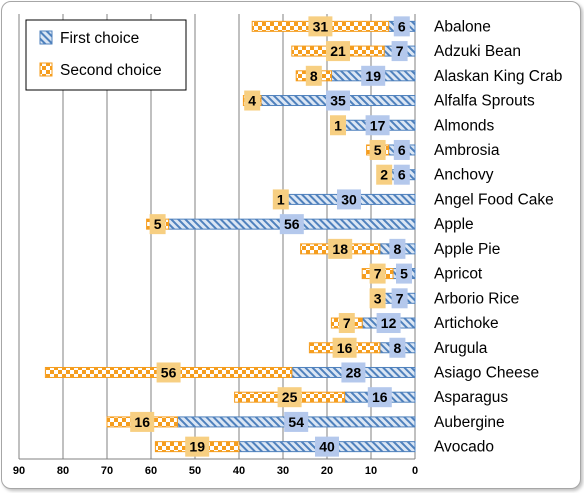 The width and height of the screenshot is (584, 493). What do you see at coordinates (215, 471) in the screenshot?
I see `x-axis-ticks: 90 80 70 60 50 40 30 20 10 0` at bounding box center [215, 471].